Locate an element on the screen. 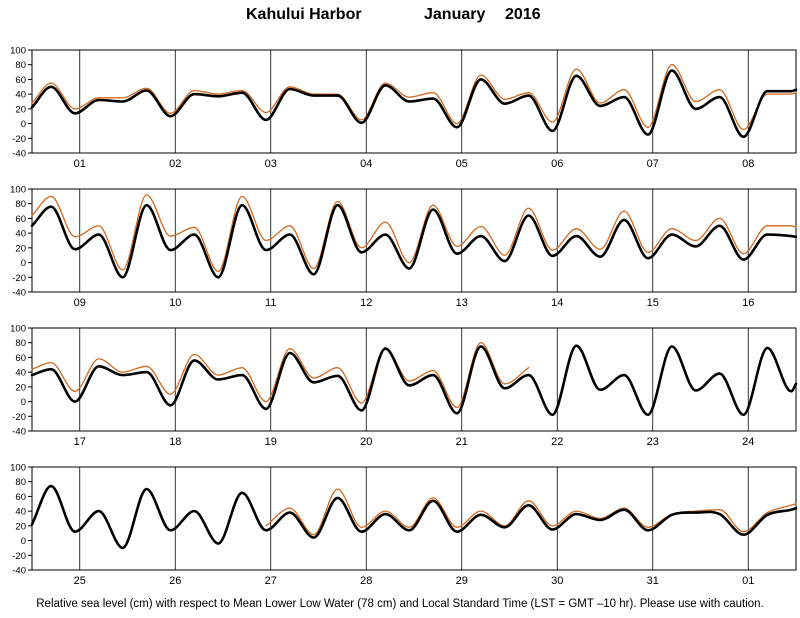 The width and height of the screenshot is (800, 618). day-label: 11 is located at coordinates (270, 303).